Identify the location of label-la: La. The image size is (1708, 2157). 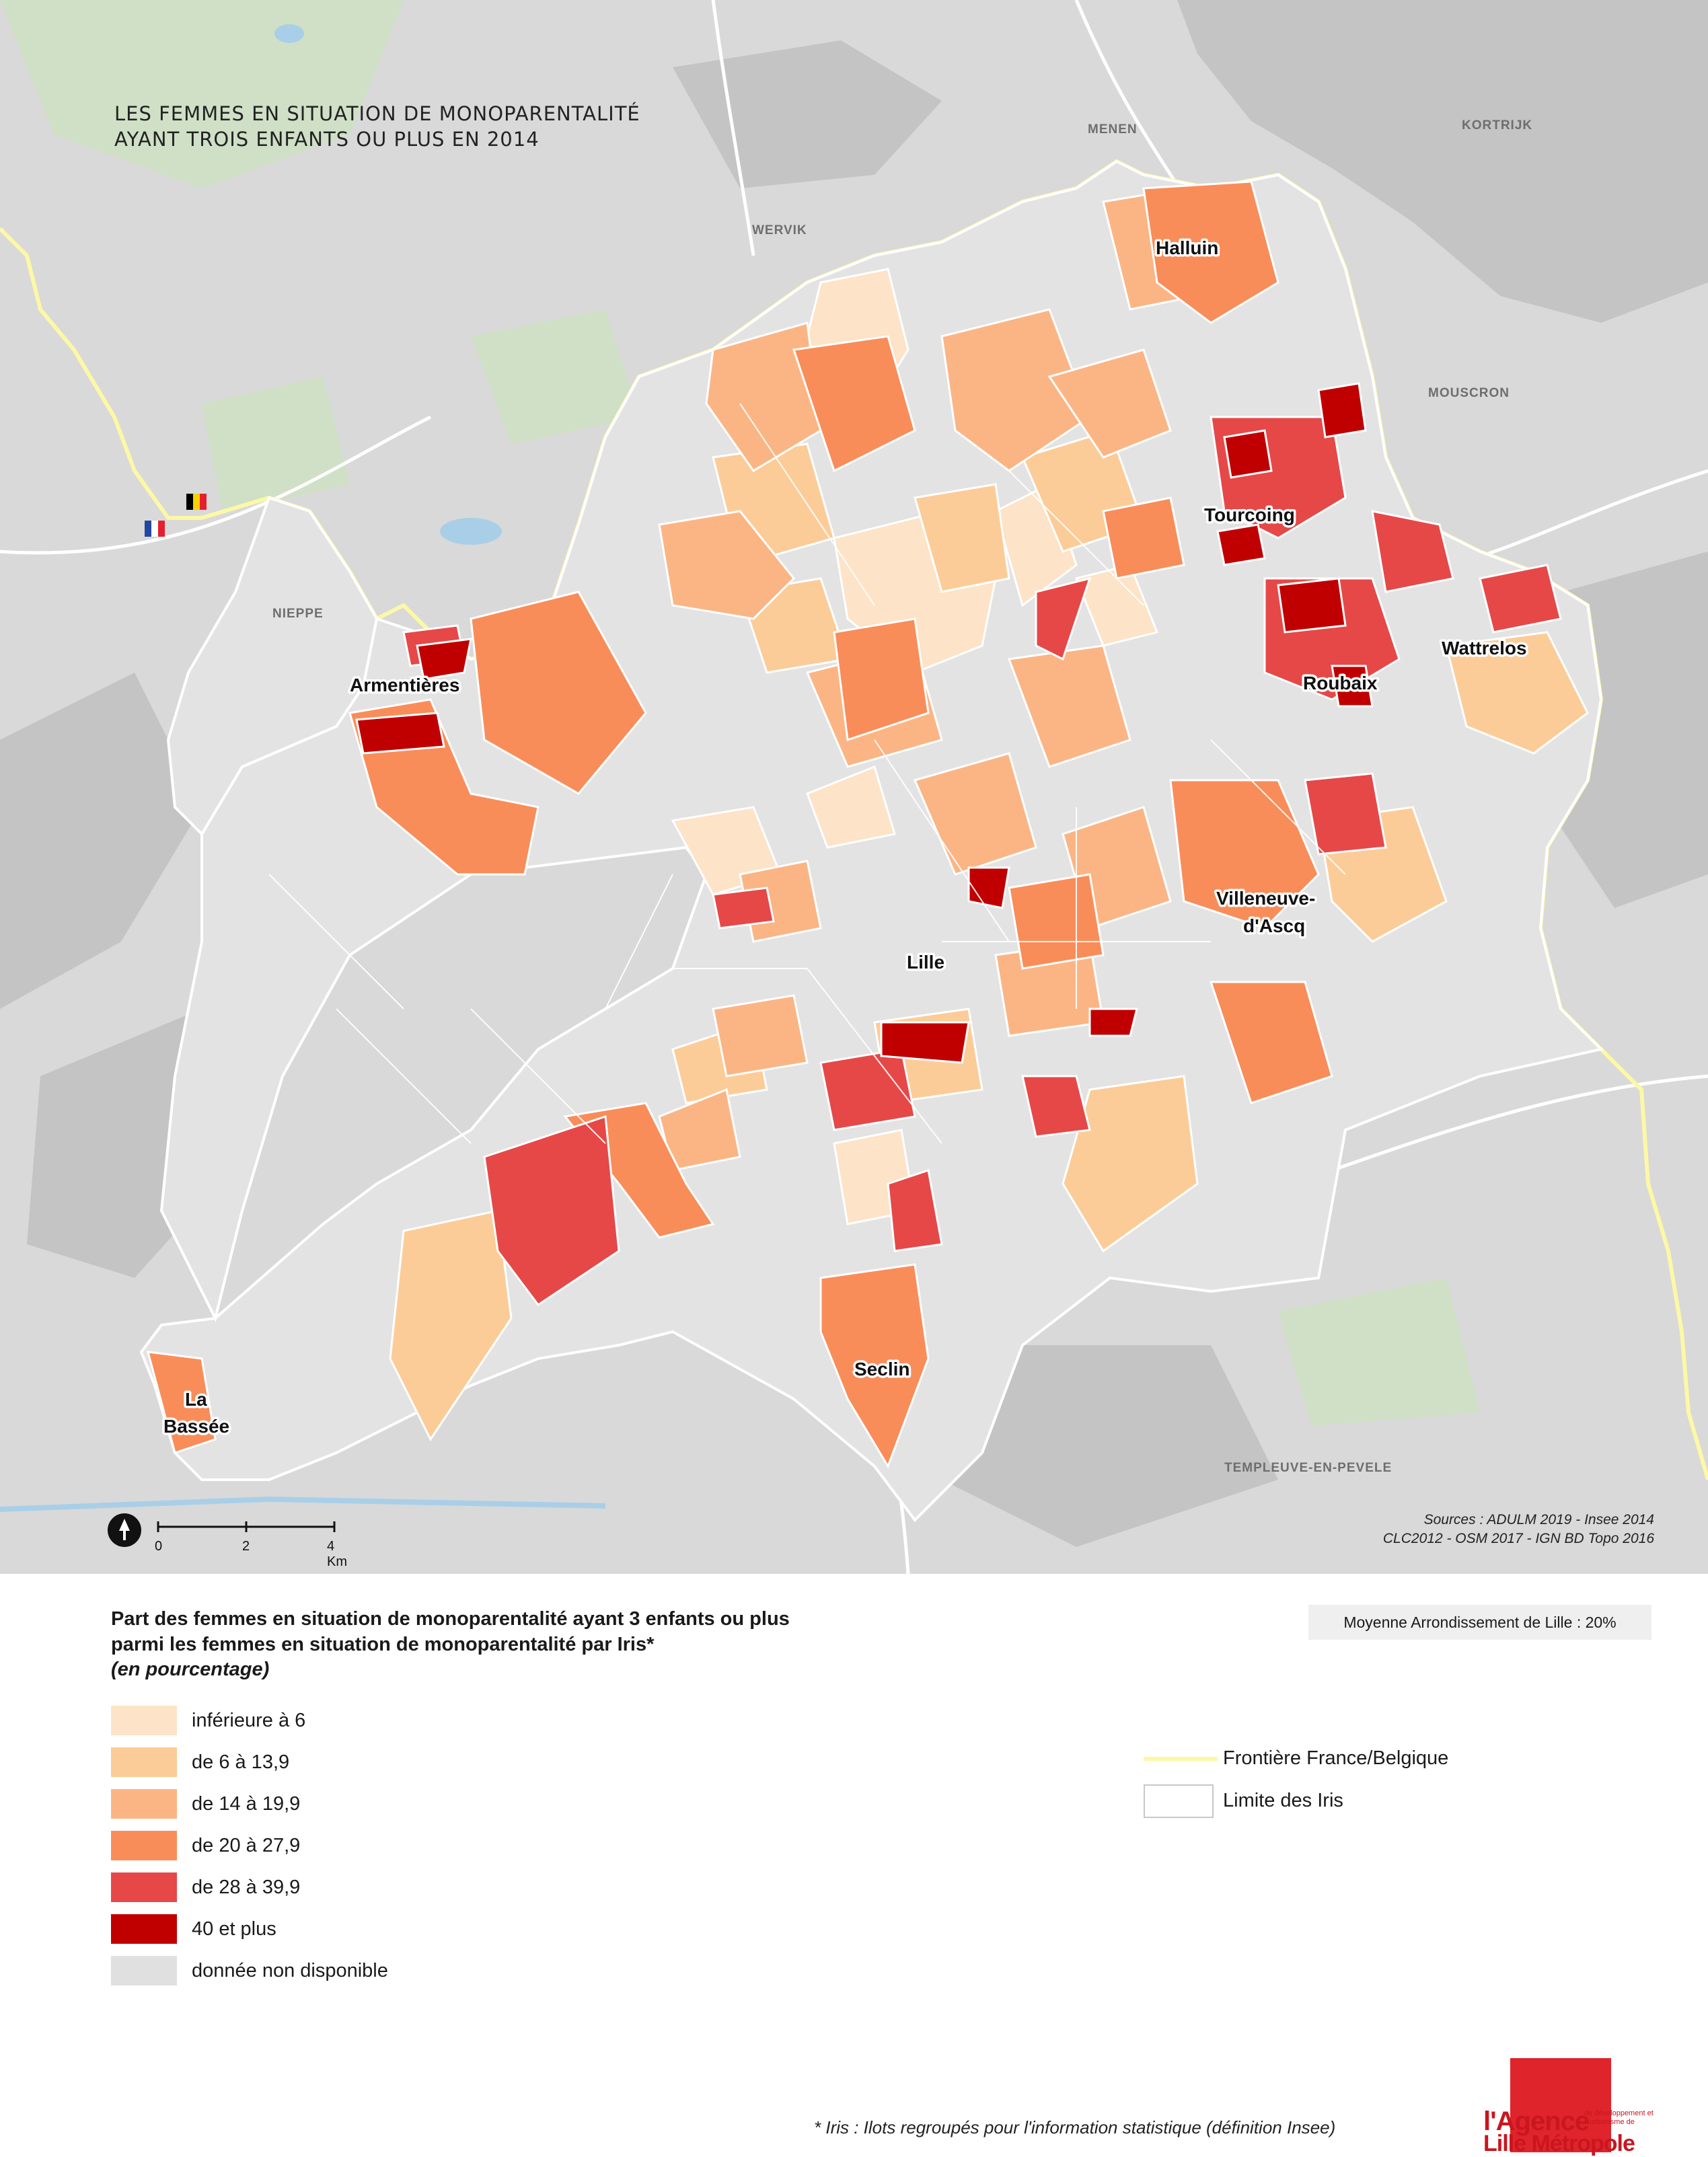
(196, 1399).